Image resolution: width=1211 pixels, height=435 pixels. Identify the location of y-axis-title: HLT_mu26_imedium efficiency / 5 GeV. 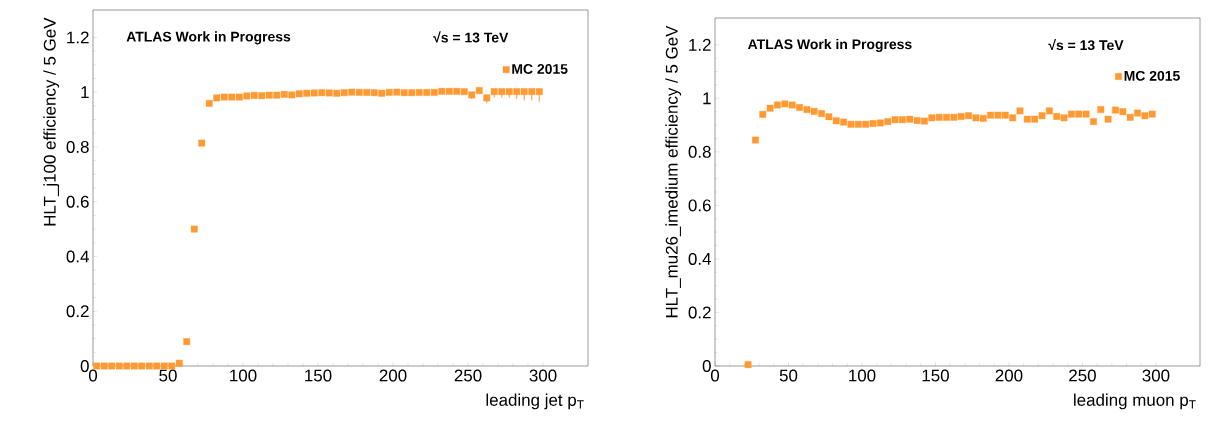
(673, 171).